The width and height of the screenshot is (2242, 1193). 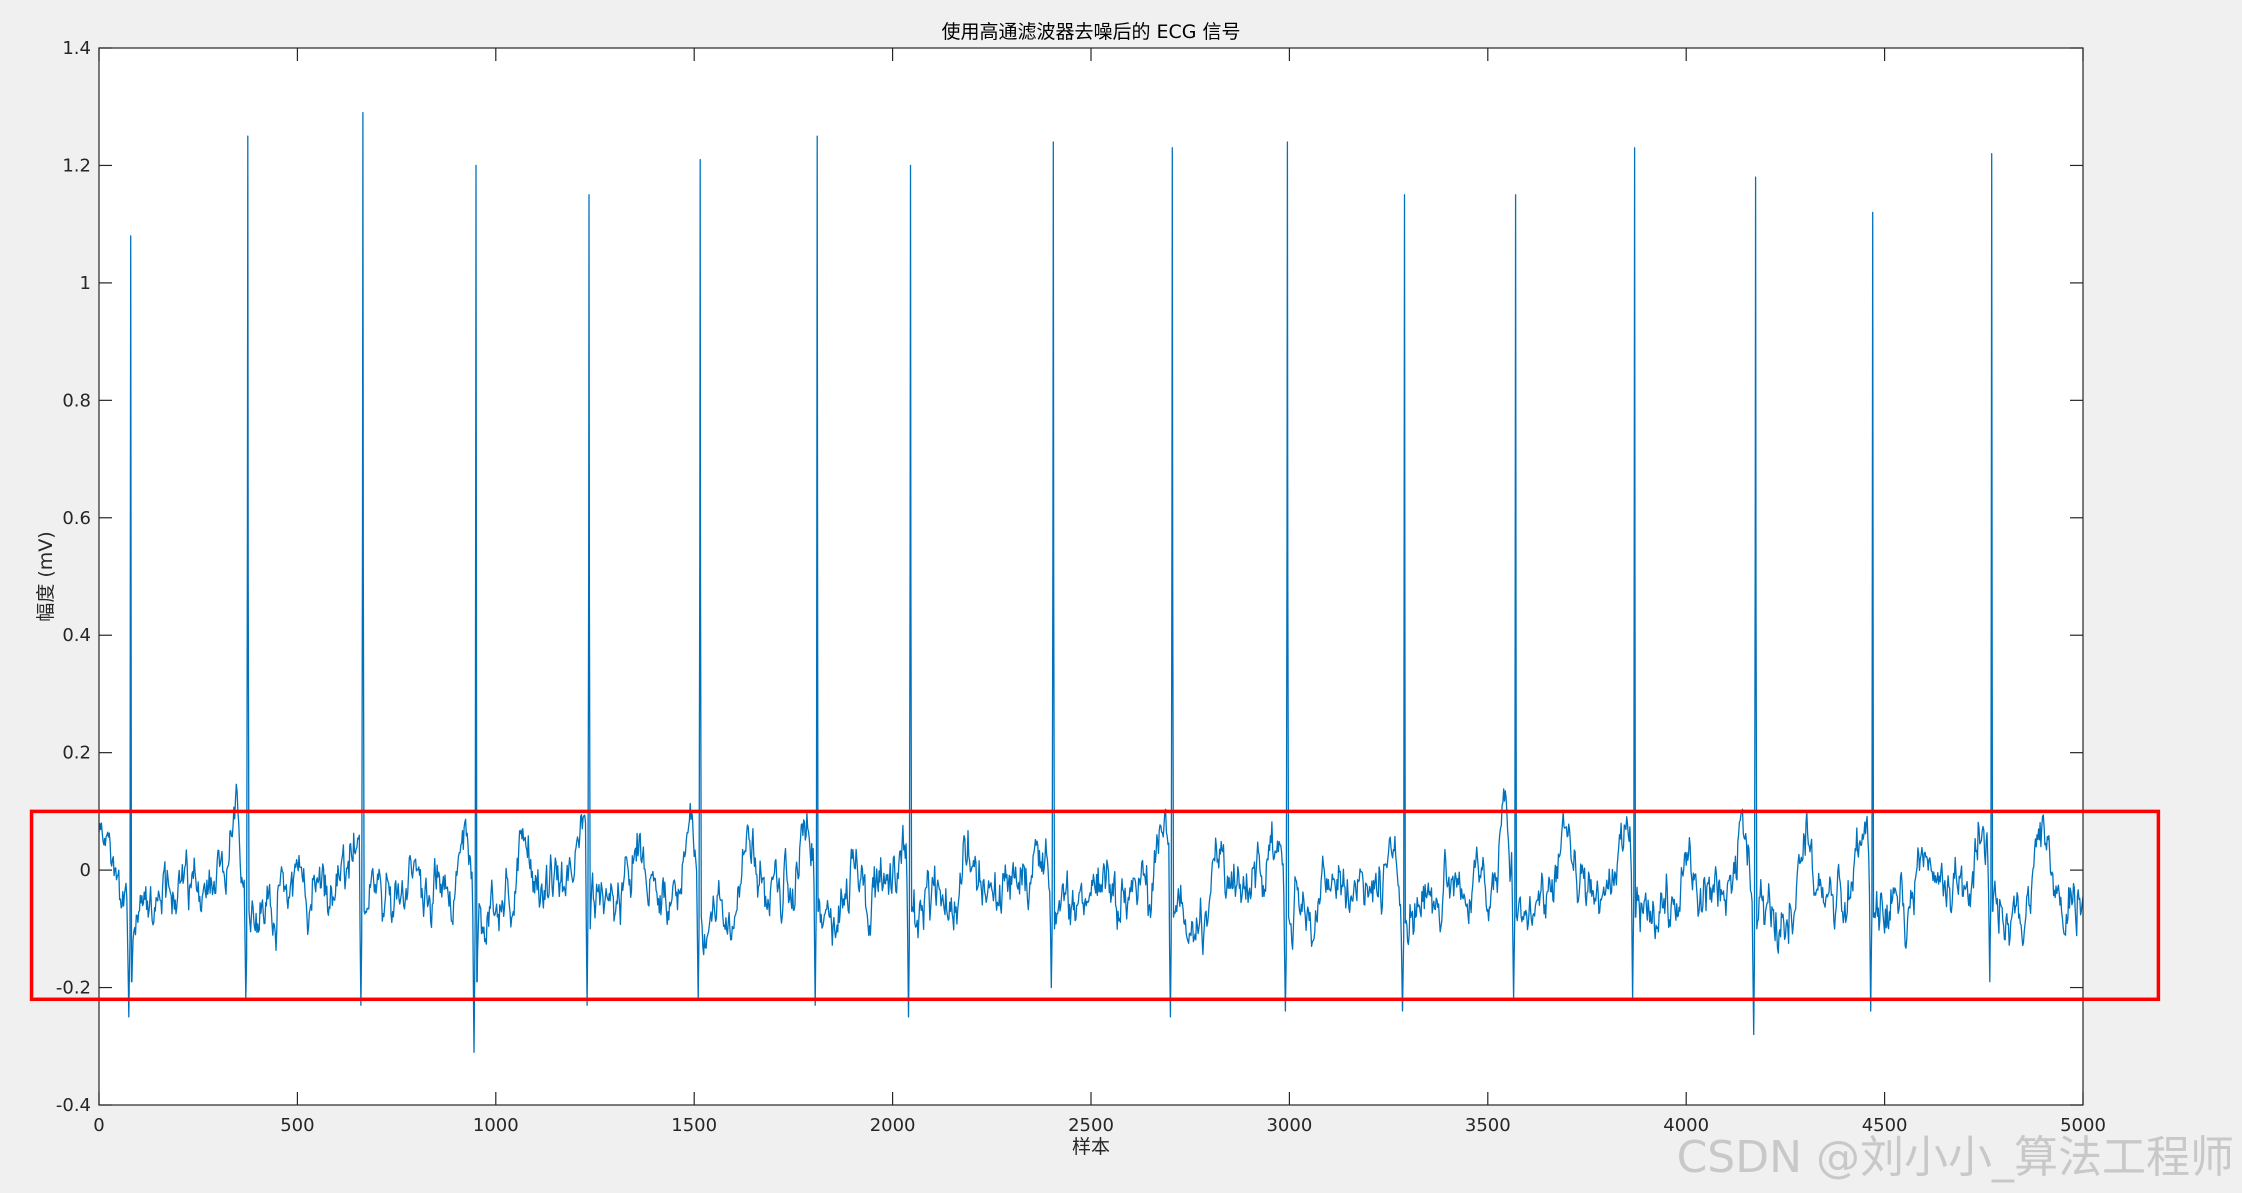 What do you see at coordinates (1488, 1125) in the screenshot?
I see `x-tick-label: 3500` at bounding box center [1488, 1125].